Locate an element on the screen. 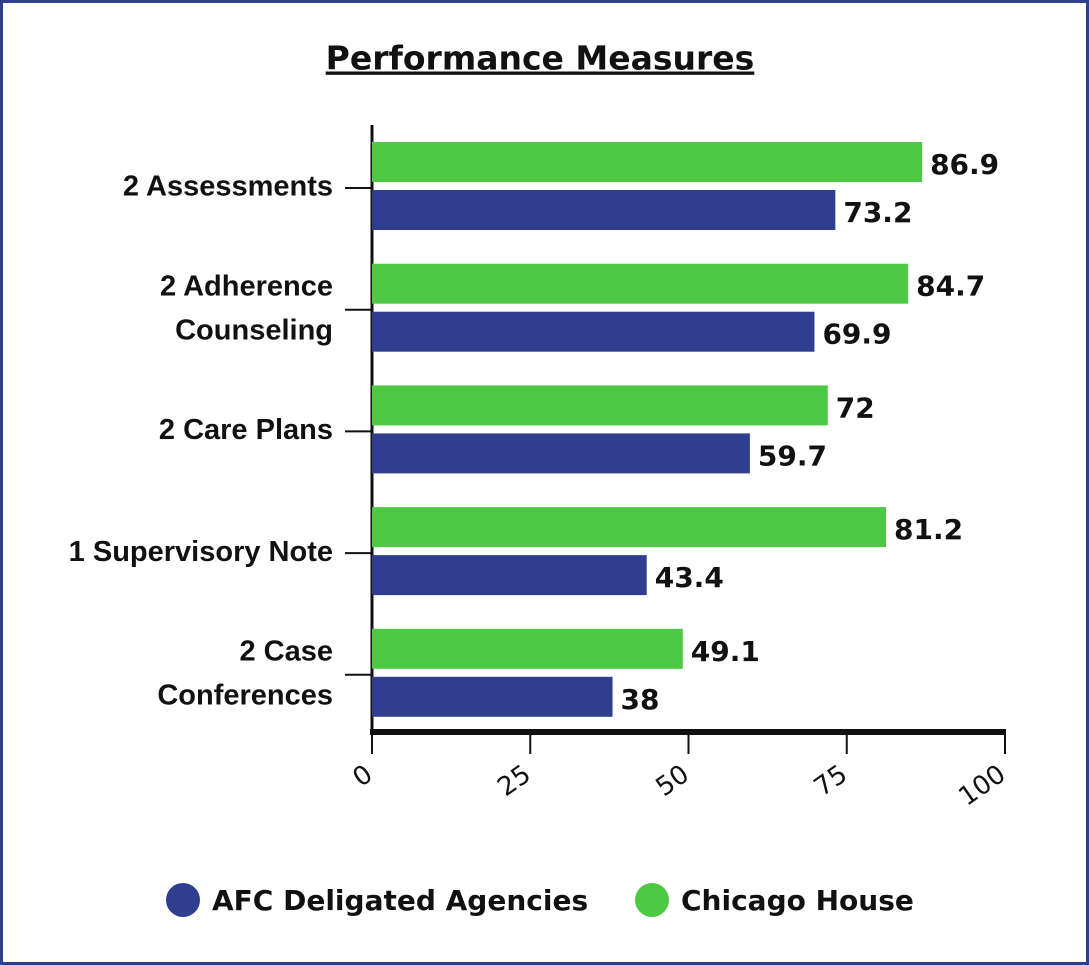 The width and height of the screenshot is (1089, 965). y-tick-label: 1 Supervisory Note is located at coordinates (201, 552).